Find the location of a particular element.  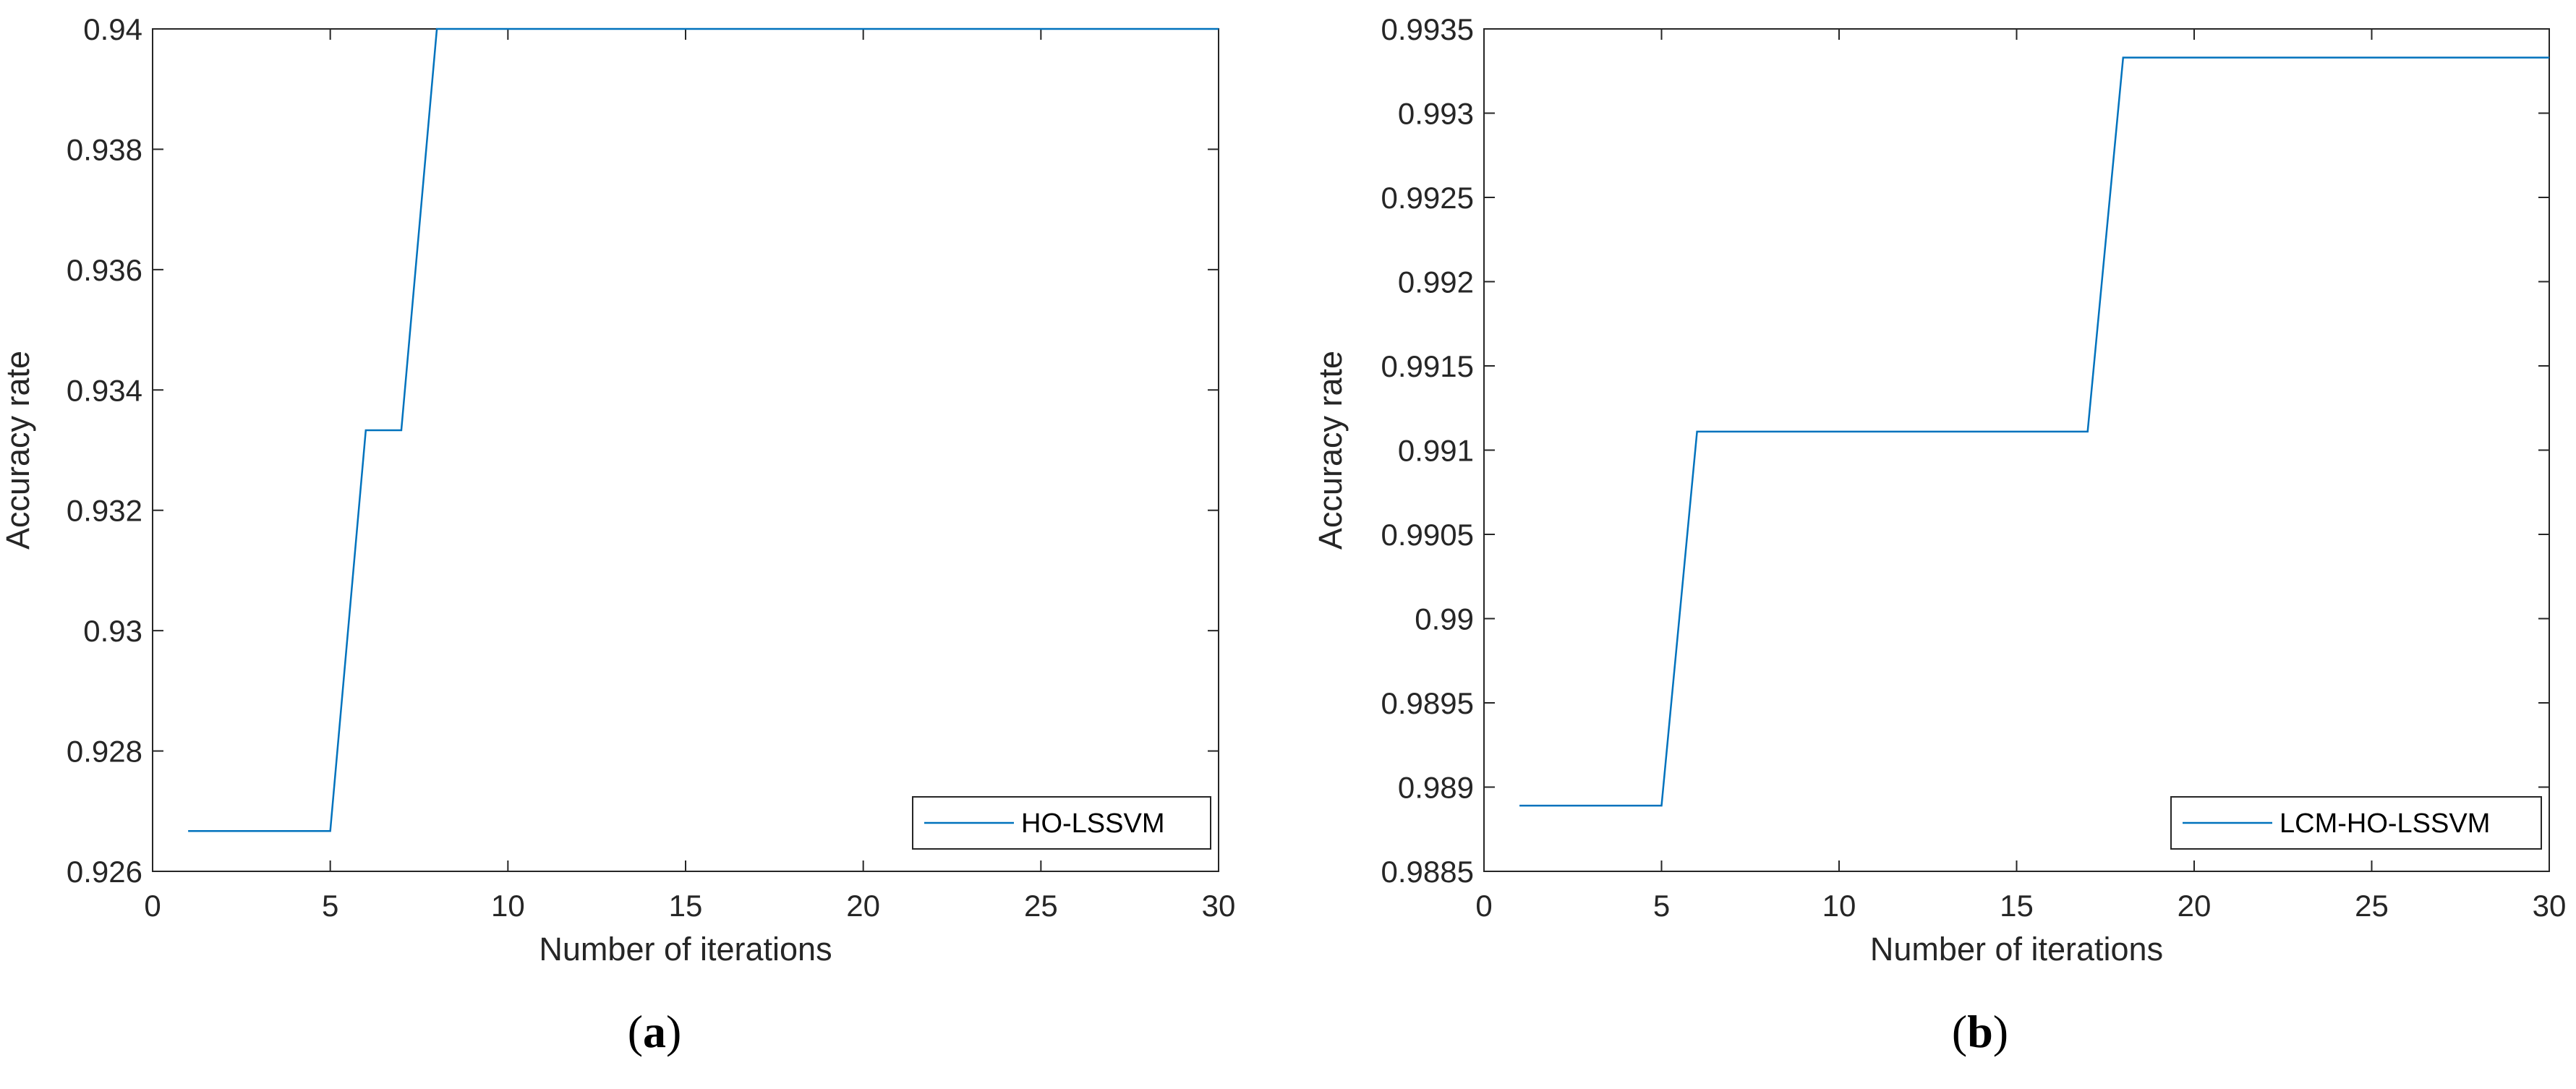

caption-letter: b is located at coordinates (1980, 1031).